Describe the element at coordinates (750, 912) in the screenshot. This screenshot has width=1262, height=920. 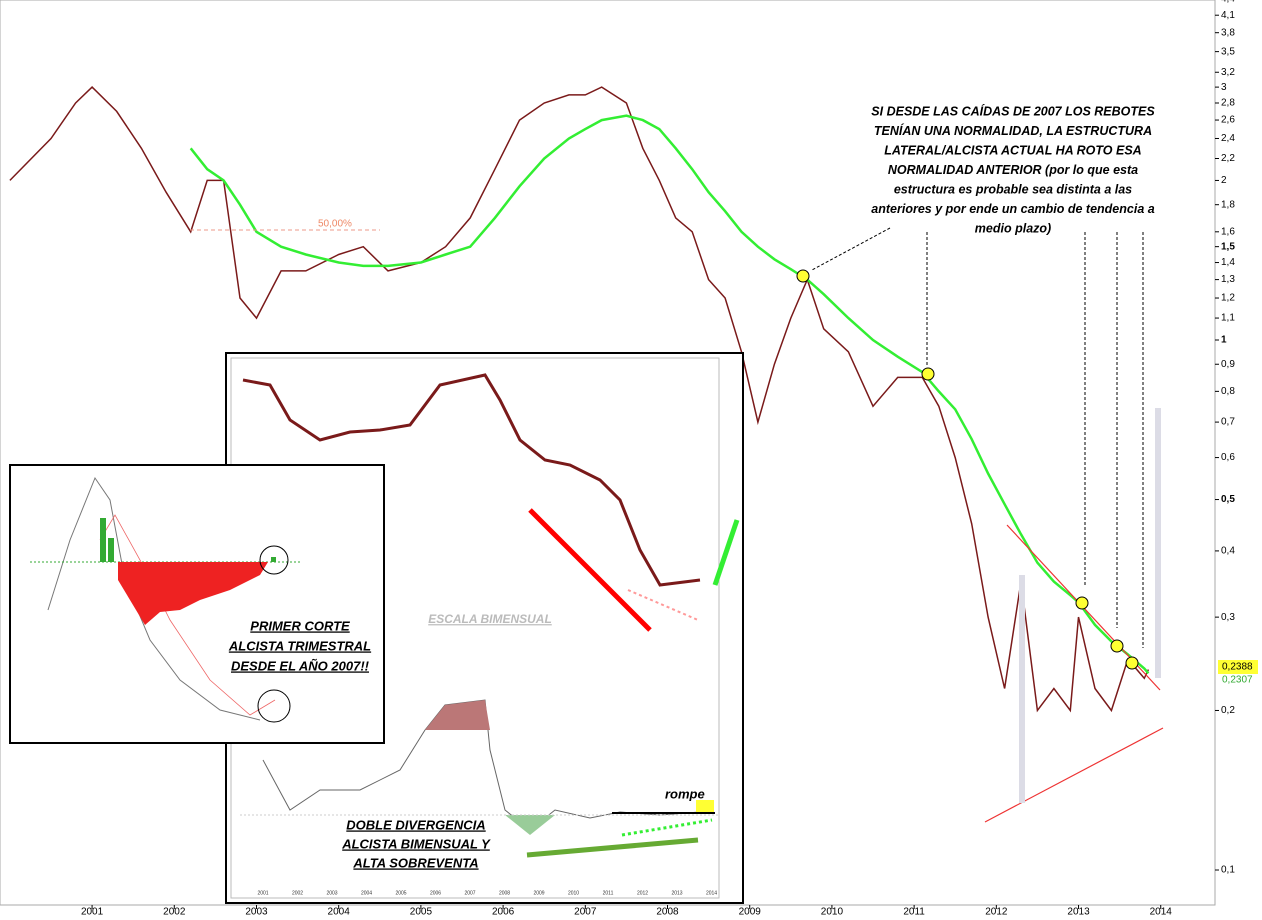
I see `x-tick-label: 2009` at that location.